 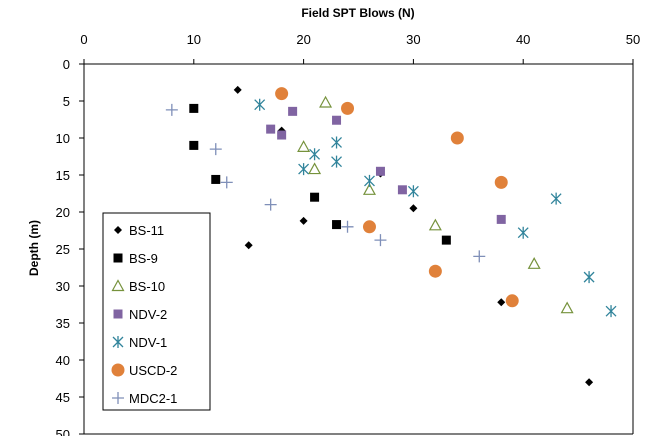 What do you see at coordinates (633, 39) in the screenshot?
I see `x-tick-label: 50` at bounding box center [633, 39].